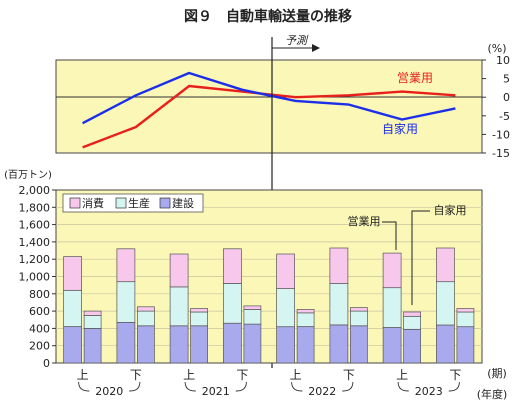  What do you see at coordinates (269, 383) in the screenshot?
I see `x-axis-labels: 上 下 上 下 上 下 上 下 2020 2021 2022 2023` at bounding box center [269, 383].